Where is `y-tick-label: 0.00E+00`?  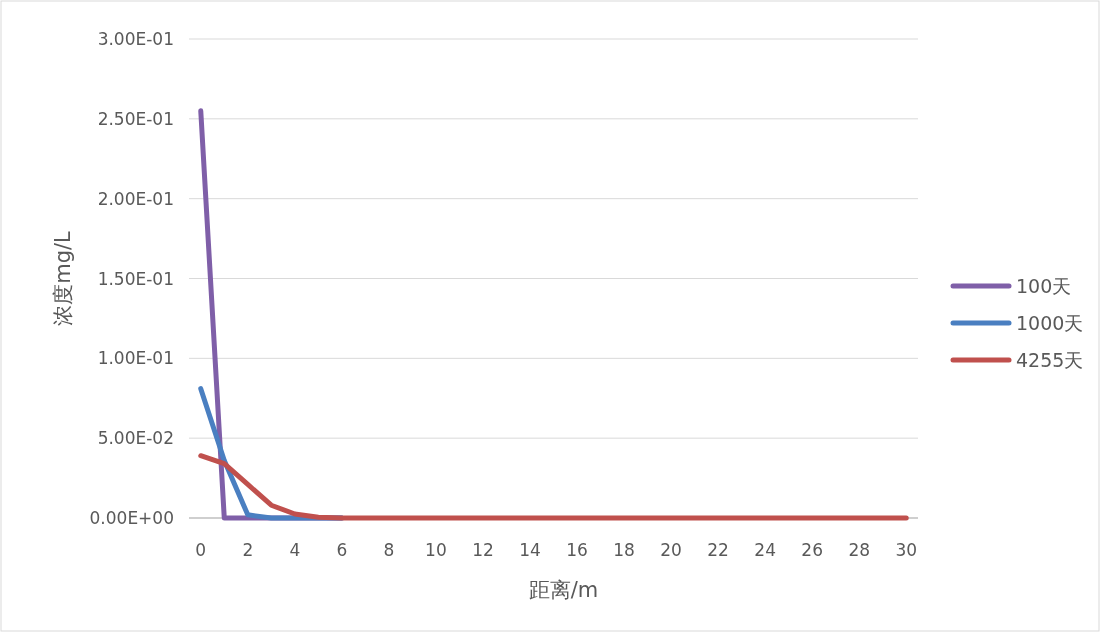
y-tick-label: 0.00E+00 is located at coordinates (131, 518).